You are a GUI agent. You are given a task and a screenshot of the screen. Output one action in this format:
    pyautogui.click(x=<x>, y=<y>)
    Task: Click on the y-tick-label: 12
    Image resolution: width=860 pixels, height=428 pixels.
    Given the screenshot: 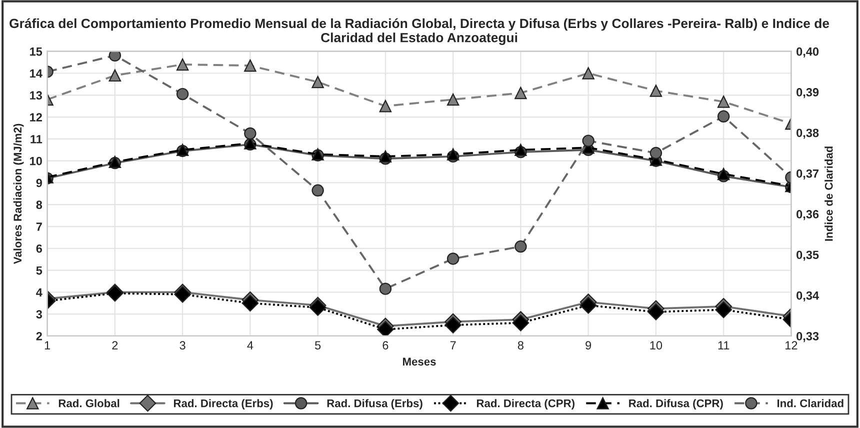 What is the action you would take?
    pyautogui.click(x=36, y=117)
    